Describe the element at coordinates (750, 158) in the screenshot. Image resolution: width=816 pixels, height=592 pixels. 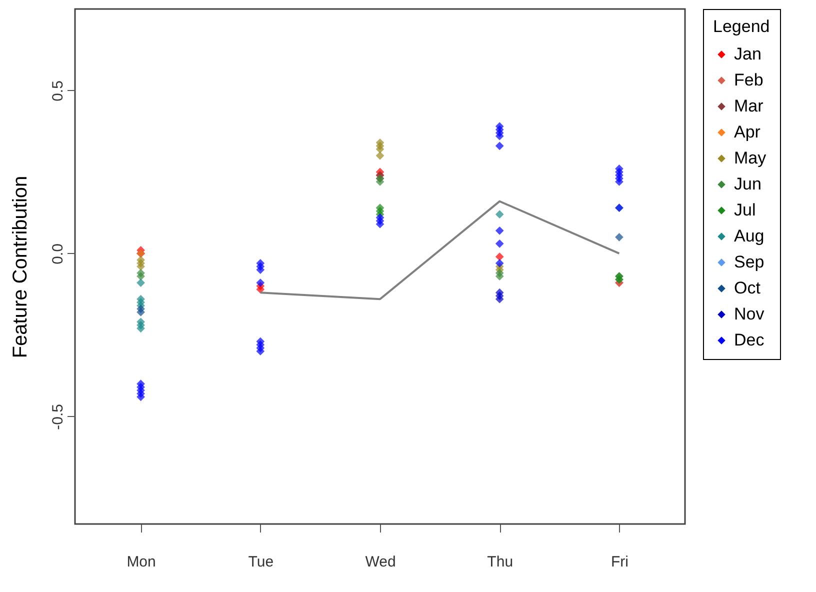
I see `legend-label: May` at that location.